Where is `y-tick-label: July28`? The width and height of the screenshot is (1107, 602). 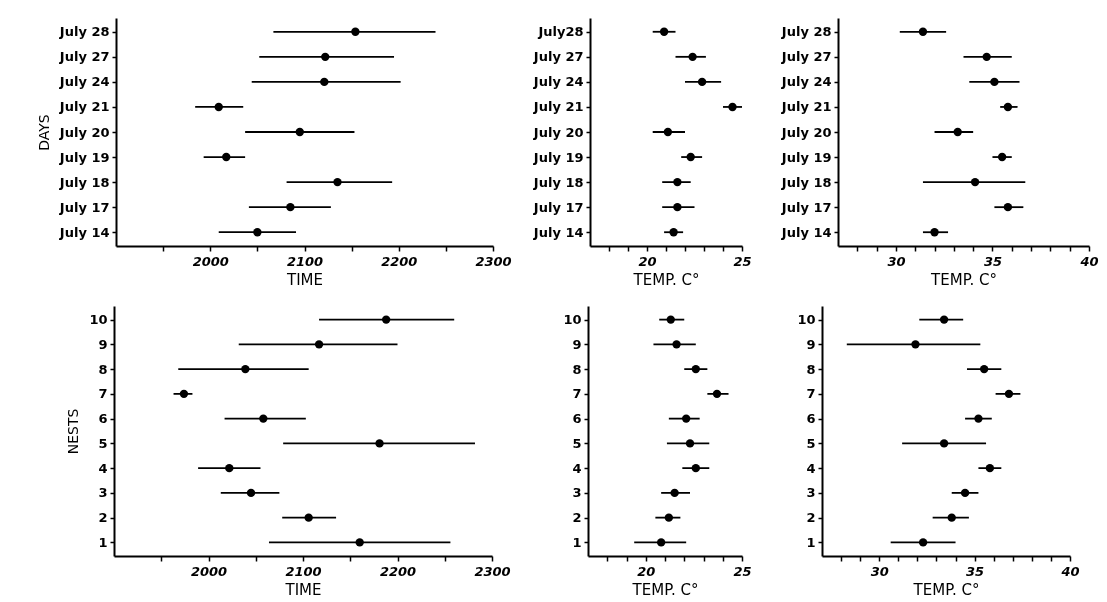 y-tick-label: July28 is located at coordinates (560, 32).